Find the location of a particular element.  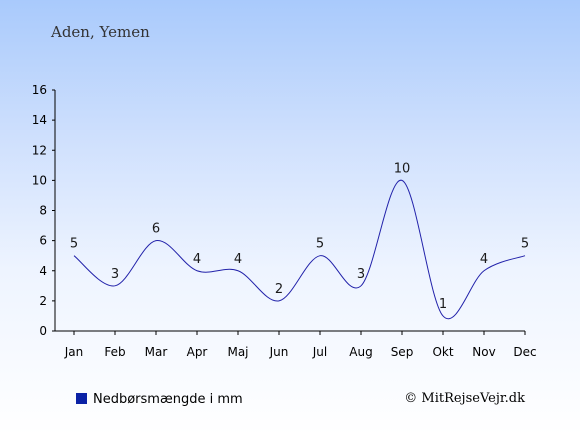

x-tick-label: Nov is located at coordinates (483, 352).